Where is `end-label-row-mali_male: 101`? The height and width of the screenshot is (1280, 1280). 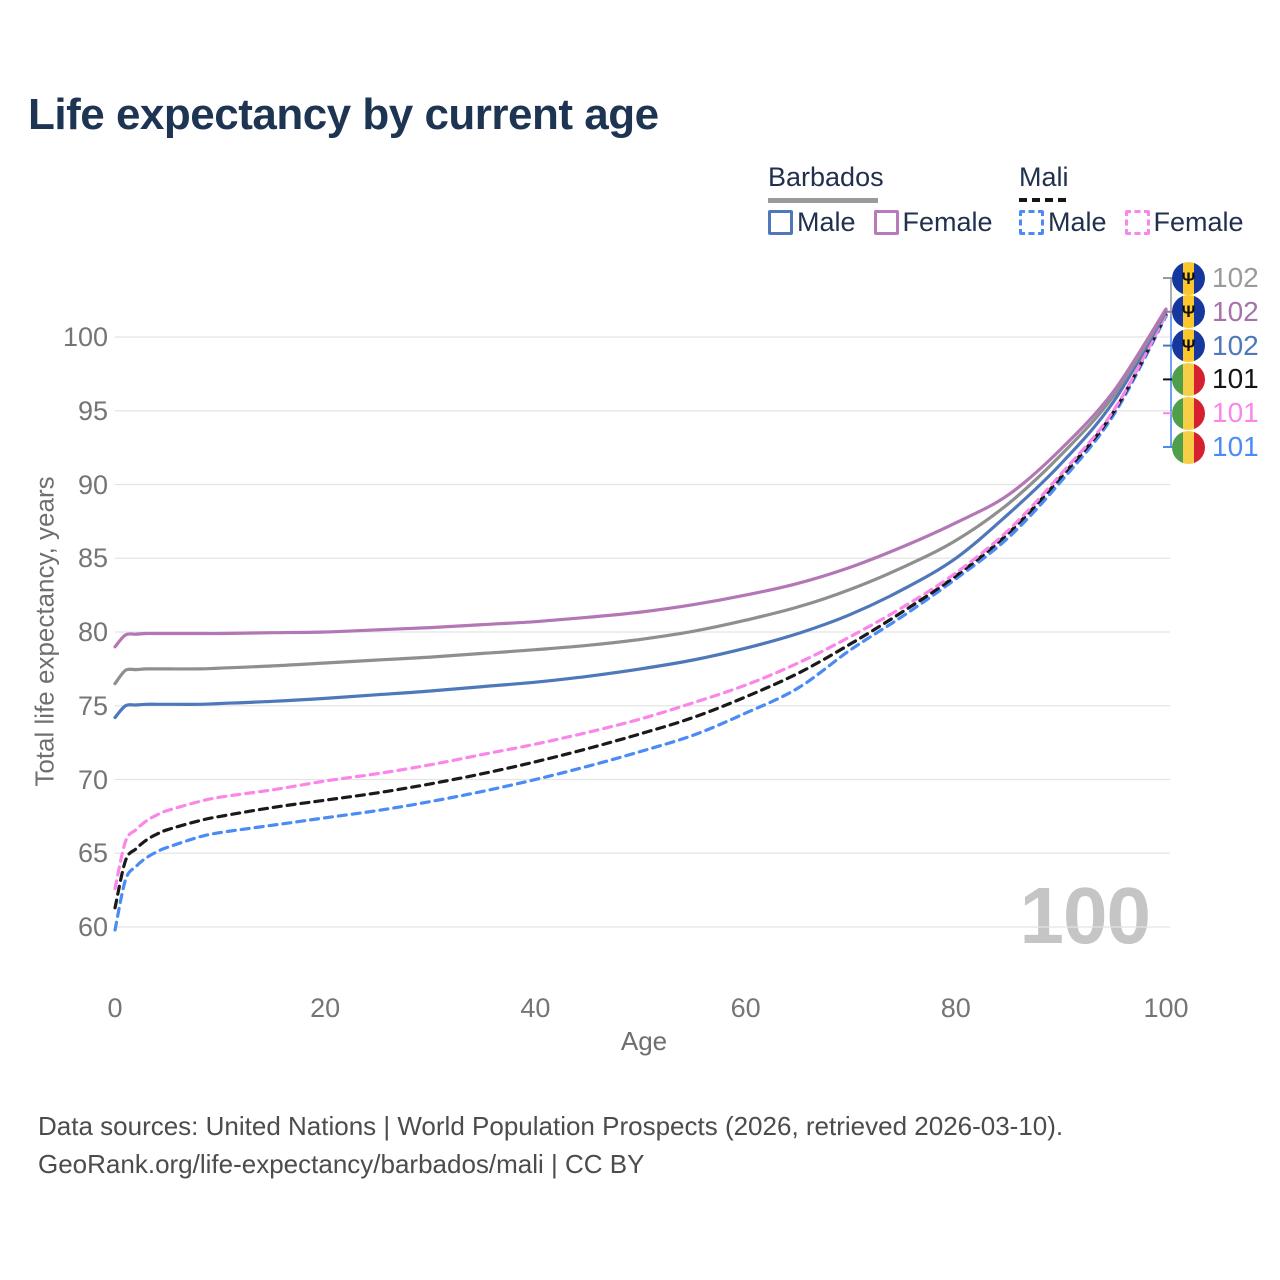 end-label-row-mali_male: 101 is located at coordinates (1215, 447).